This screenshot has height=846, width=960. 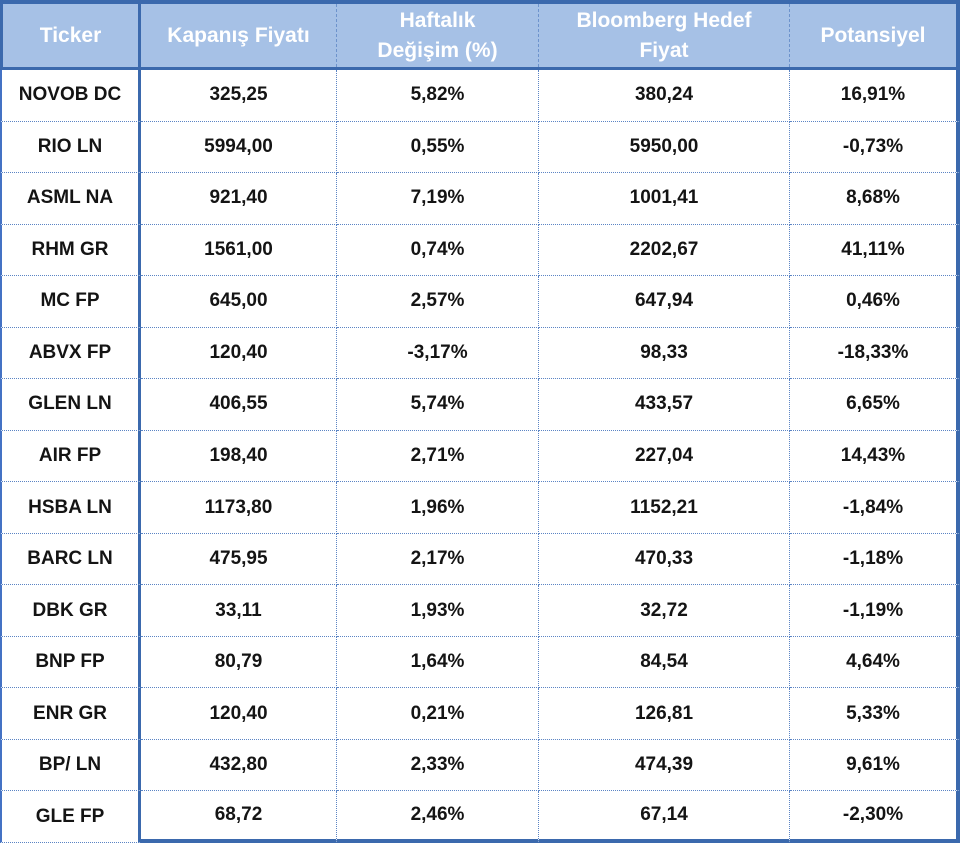 What do you see at coordinates (238, 146) in the screenshot?
I see `closing-price-value: 5994,00` at bounding box center [238, 146].